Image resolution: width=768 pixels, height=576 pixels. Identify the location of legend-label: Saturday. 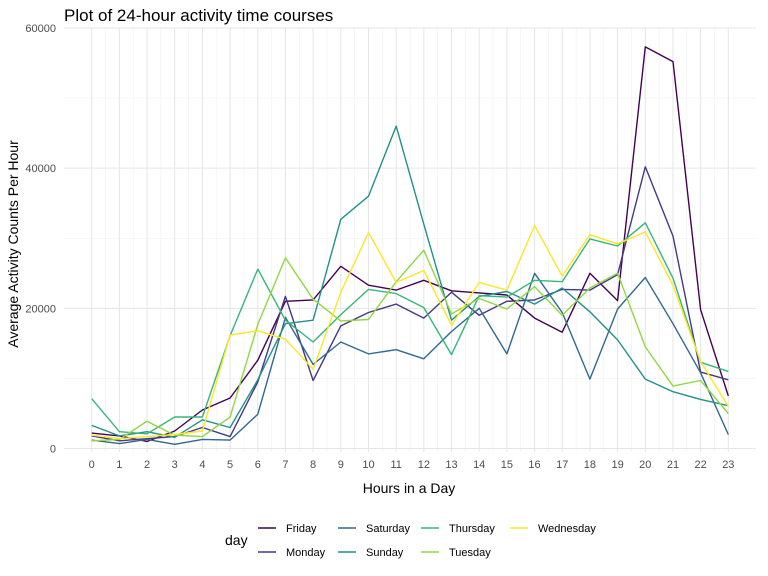
(388, 529).